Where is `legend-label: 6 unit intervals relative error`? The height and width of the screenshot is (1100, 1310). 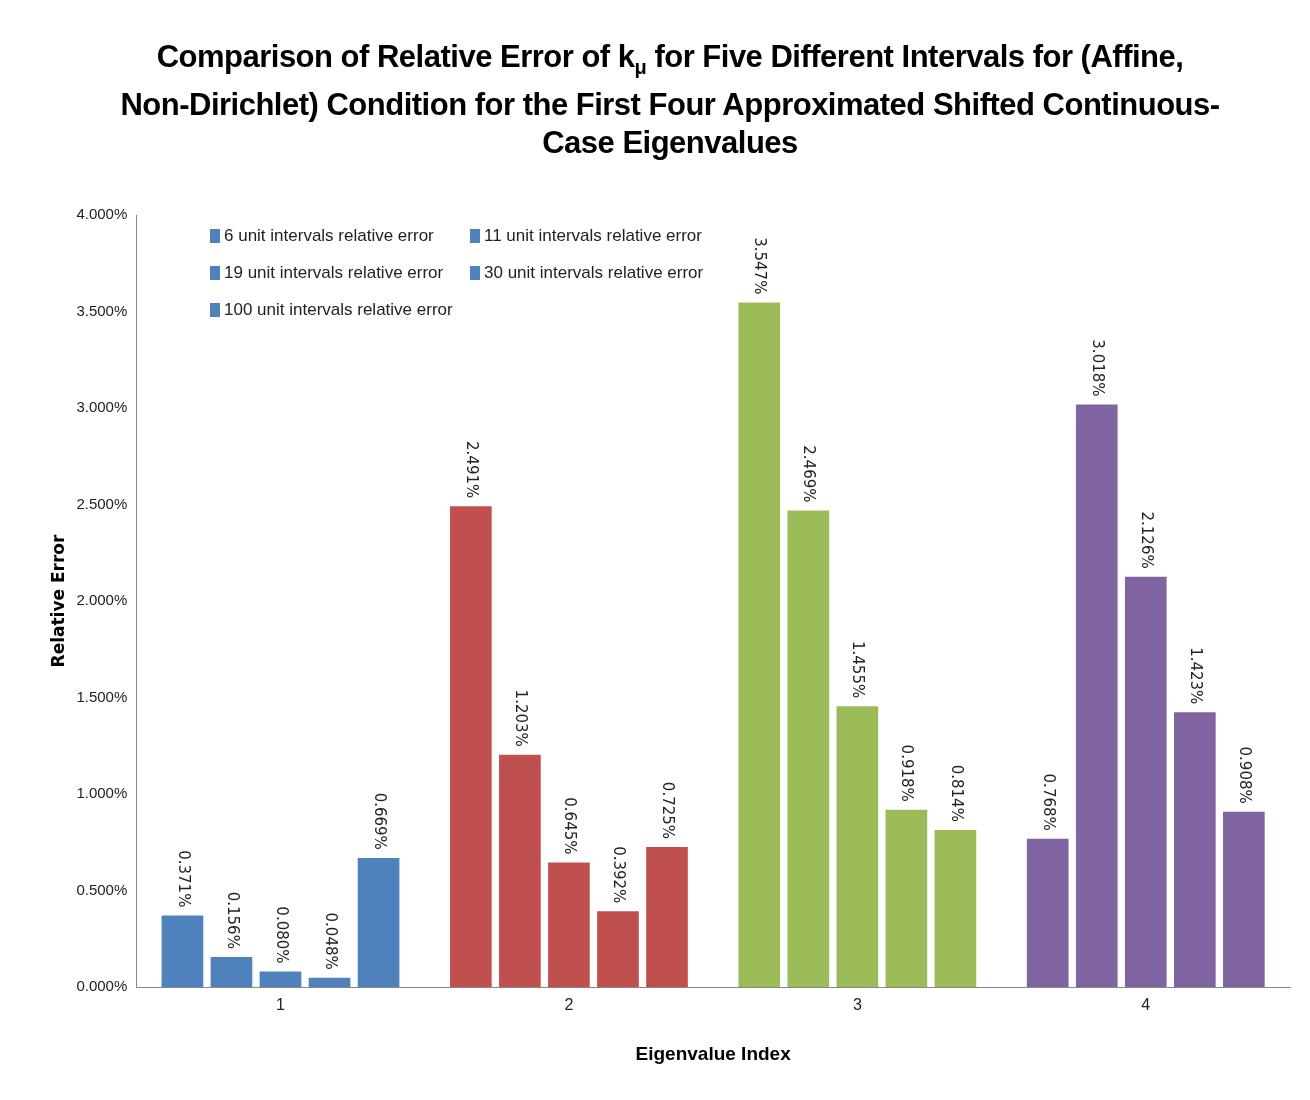 legend-label: 6 unit intervals relative error is located at coordinates (329, 235).